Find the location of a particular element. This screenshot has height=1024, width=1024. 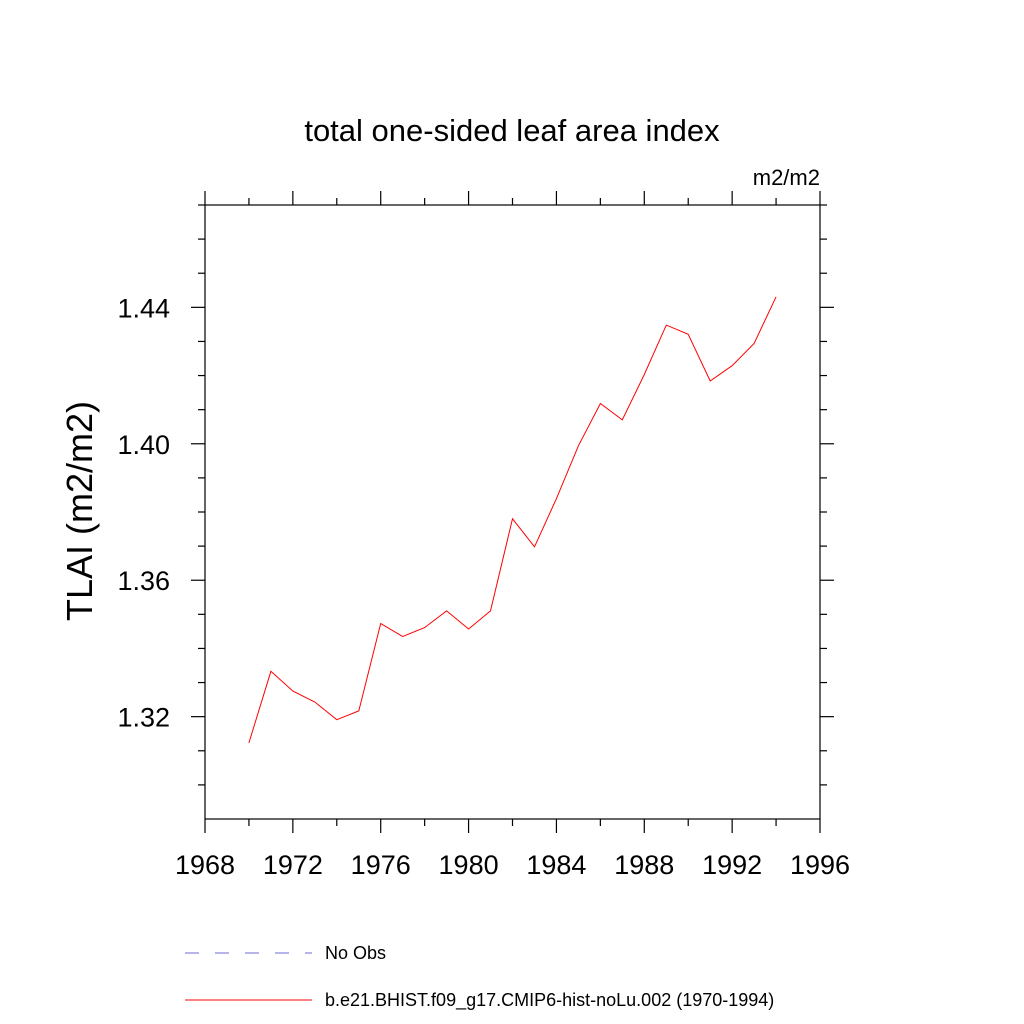

units-label: m2/m2 is located at coordinates (786, 177).